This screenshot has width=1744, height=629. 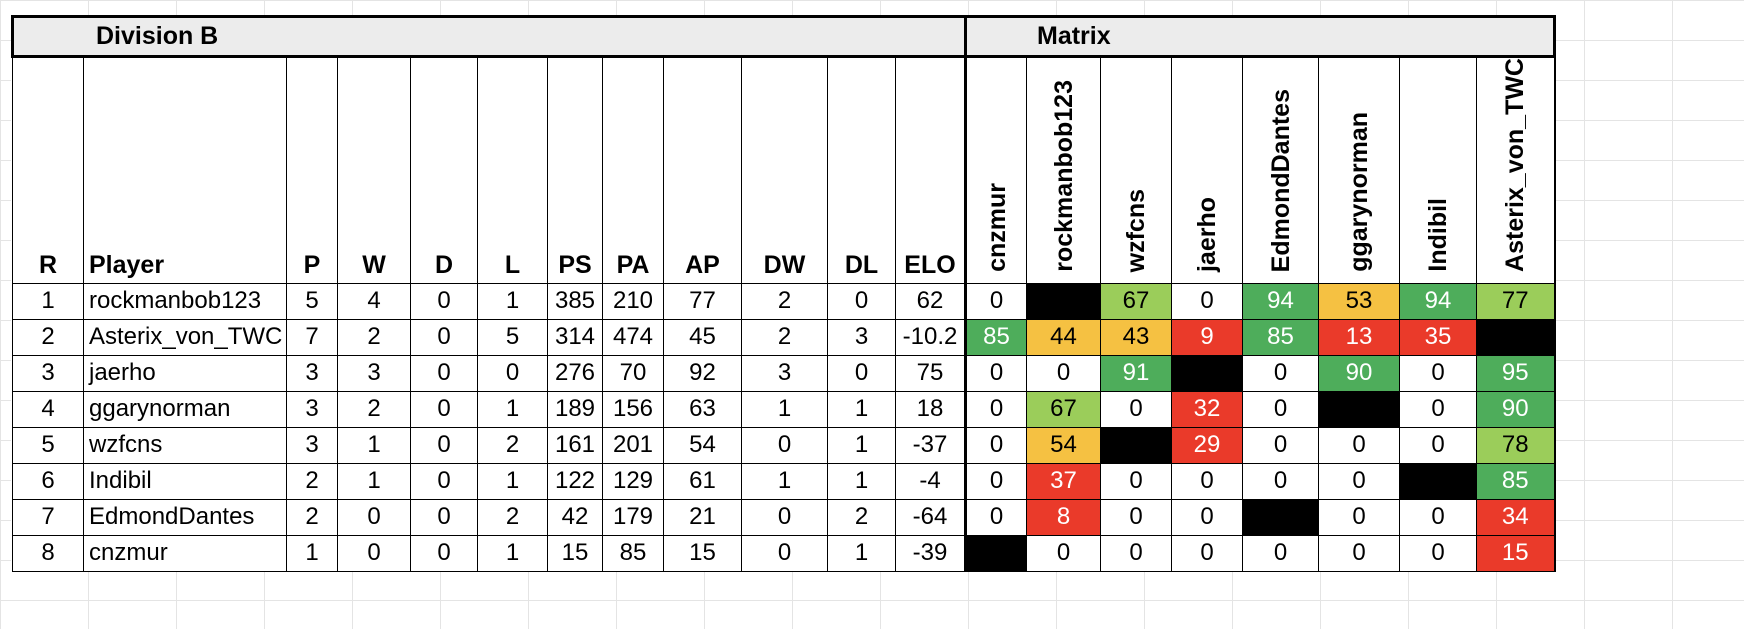 What do you see at coordinates (185, 553) in the screenshot?
I see `player-name-cell: cnzmur` at bounding box center [185, 553].